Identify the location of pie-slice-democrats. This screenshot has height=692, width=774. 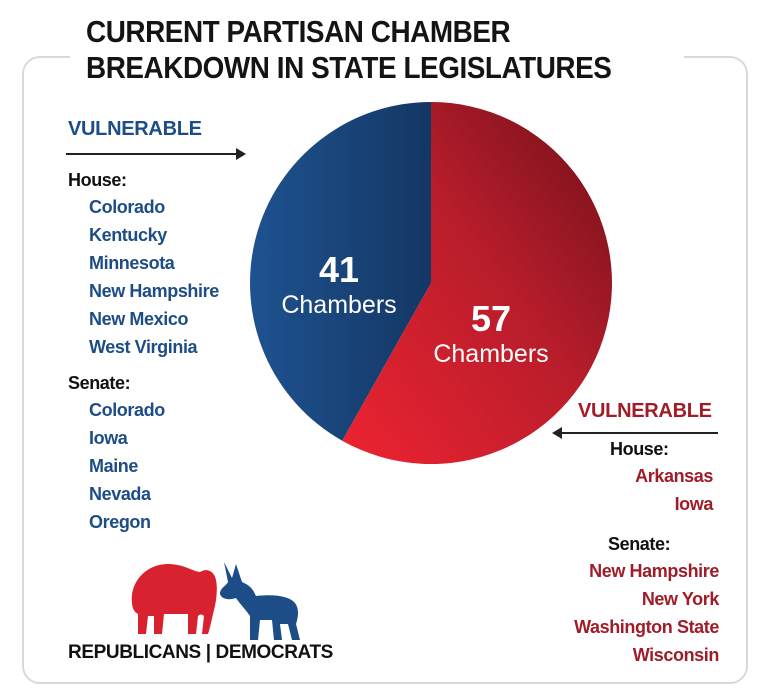
(340, 271).